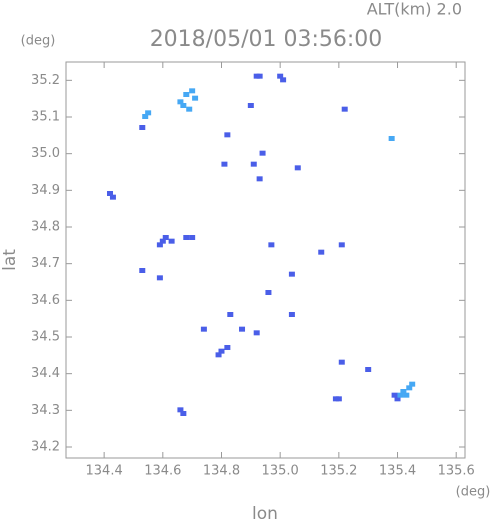 The image size is (491, 521). I want to click on y-tick-label: 35.0, so click(45, 153).